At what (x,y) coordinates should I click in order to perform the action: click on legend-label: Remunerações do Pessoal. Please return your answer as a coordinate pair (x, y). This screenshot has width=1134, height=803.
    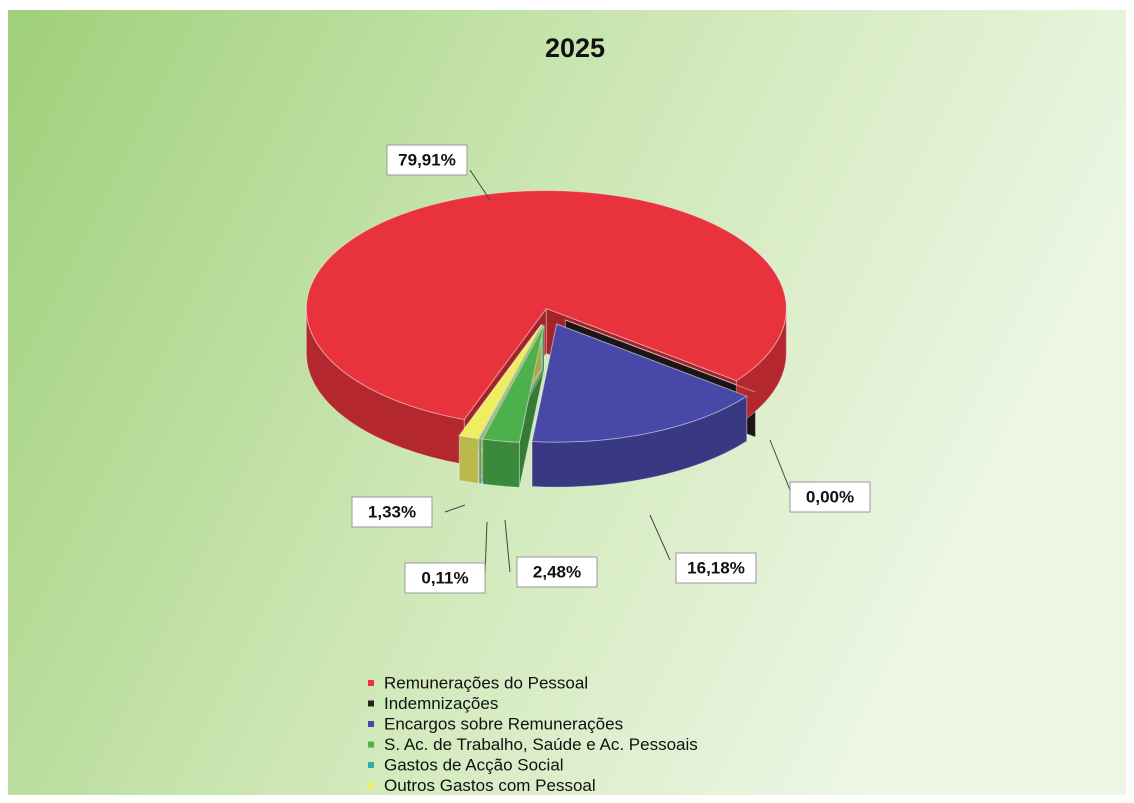
    Looking at the image, I should click on (486, 682).